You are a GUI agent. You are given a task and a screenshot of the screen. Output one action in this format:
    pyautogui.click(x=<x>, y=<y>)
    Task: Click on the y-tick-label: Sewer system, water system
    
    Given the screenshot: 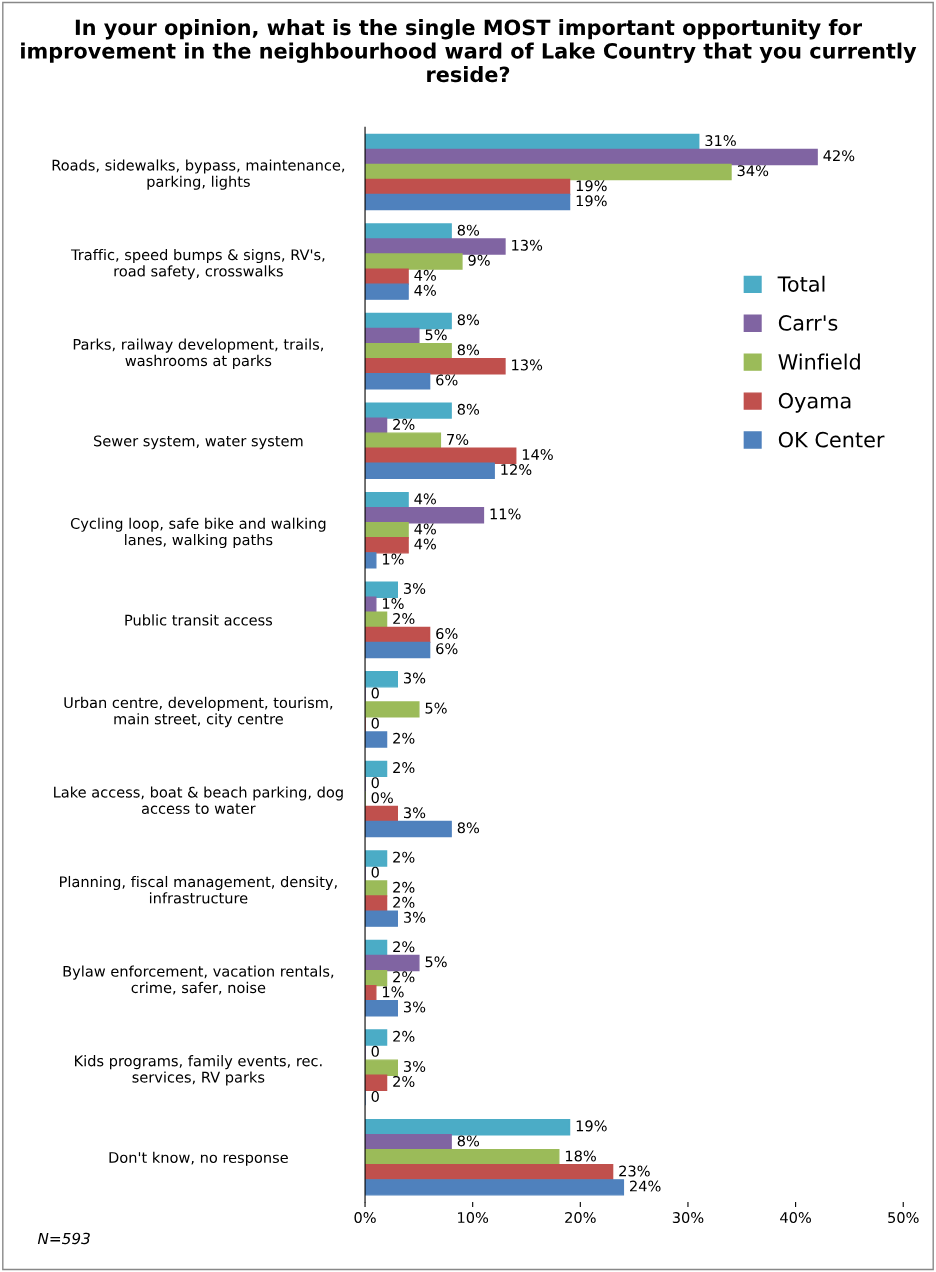 What is the action you would take?
    pyautogui.click(x=198, y=442)
    